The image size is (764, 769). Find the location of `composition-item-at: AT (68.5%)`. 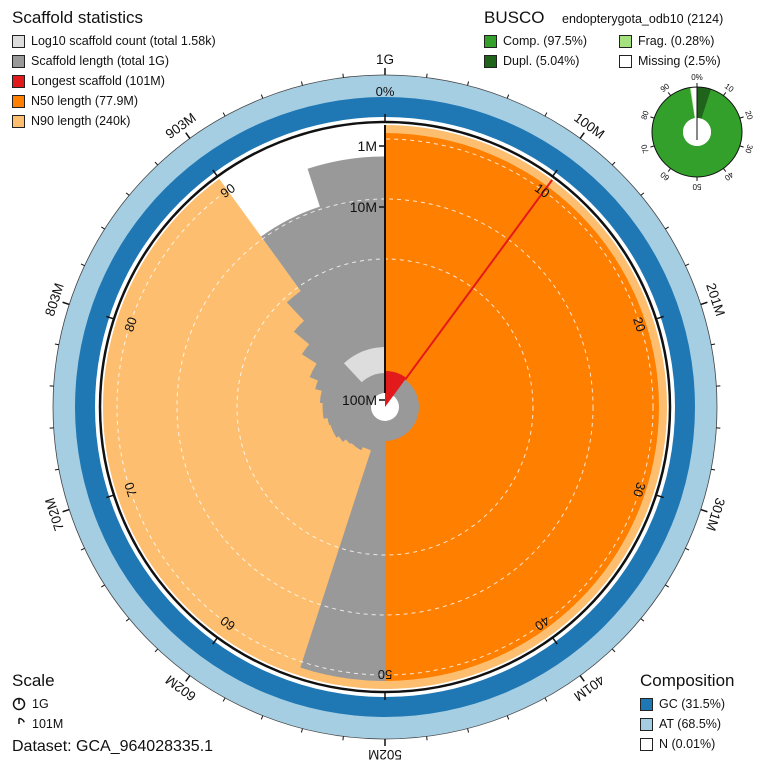

composition-item-at: AT (68.5%) is located at coordinates (687, 724).